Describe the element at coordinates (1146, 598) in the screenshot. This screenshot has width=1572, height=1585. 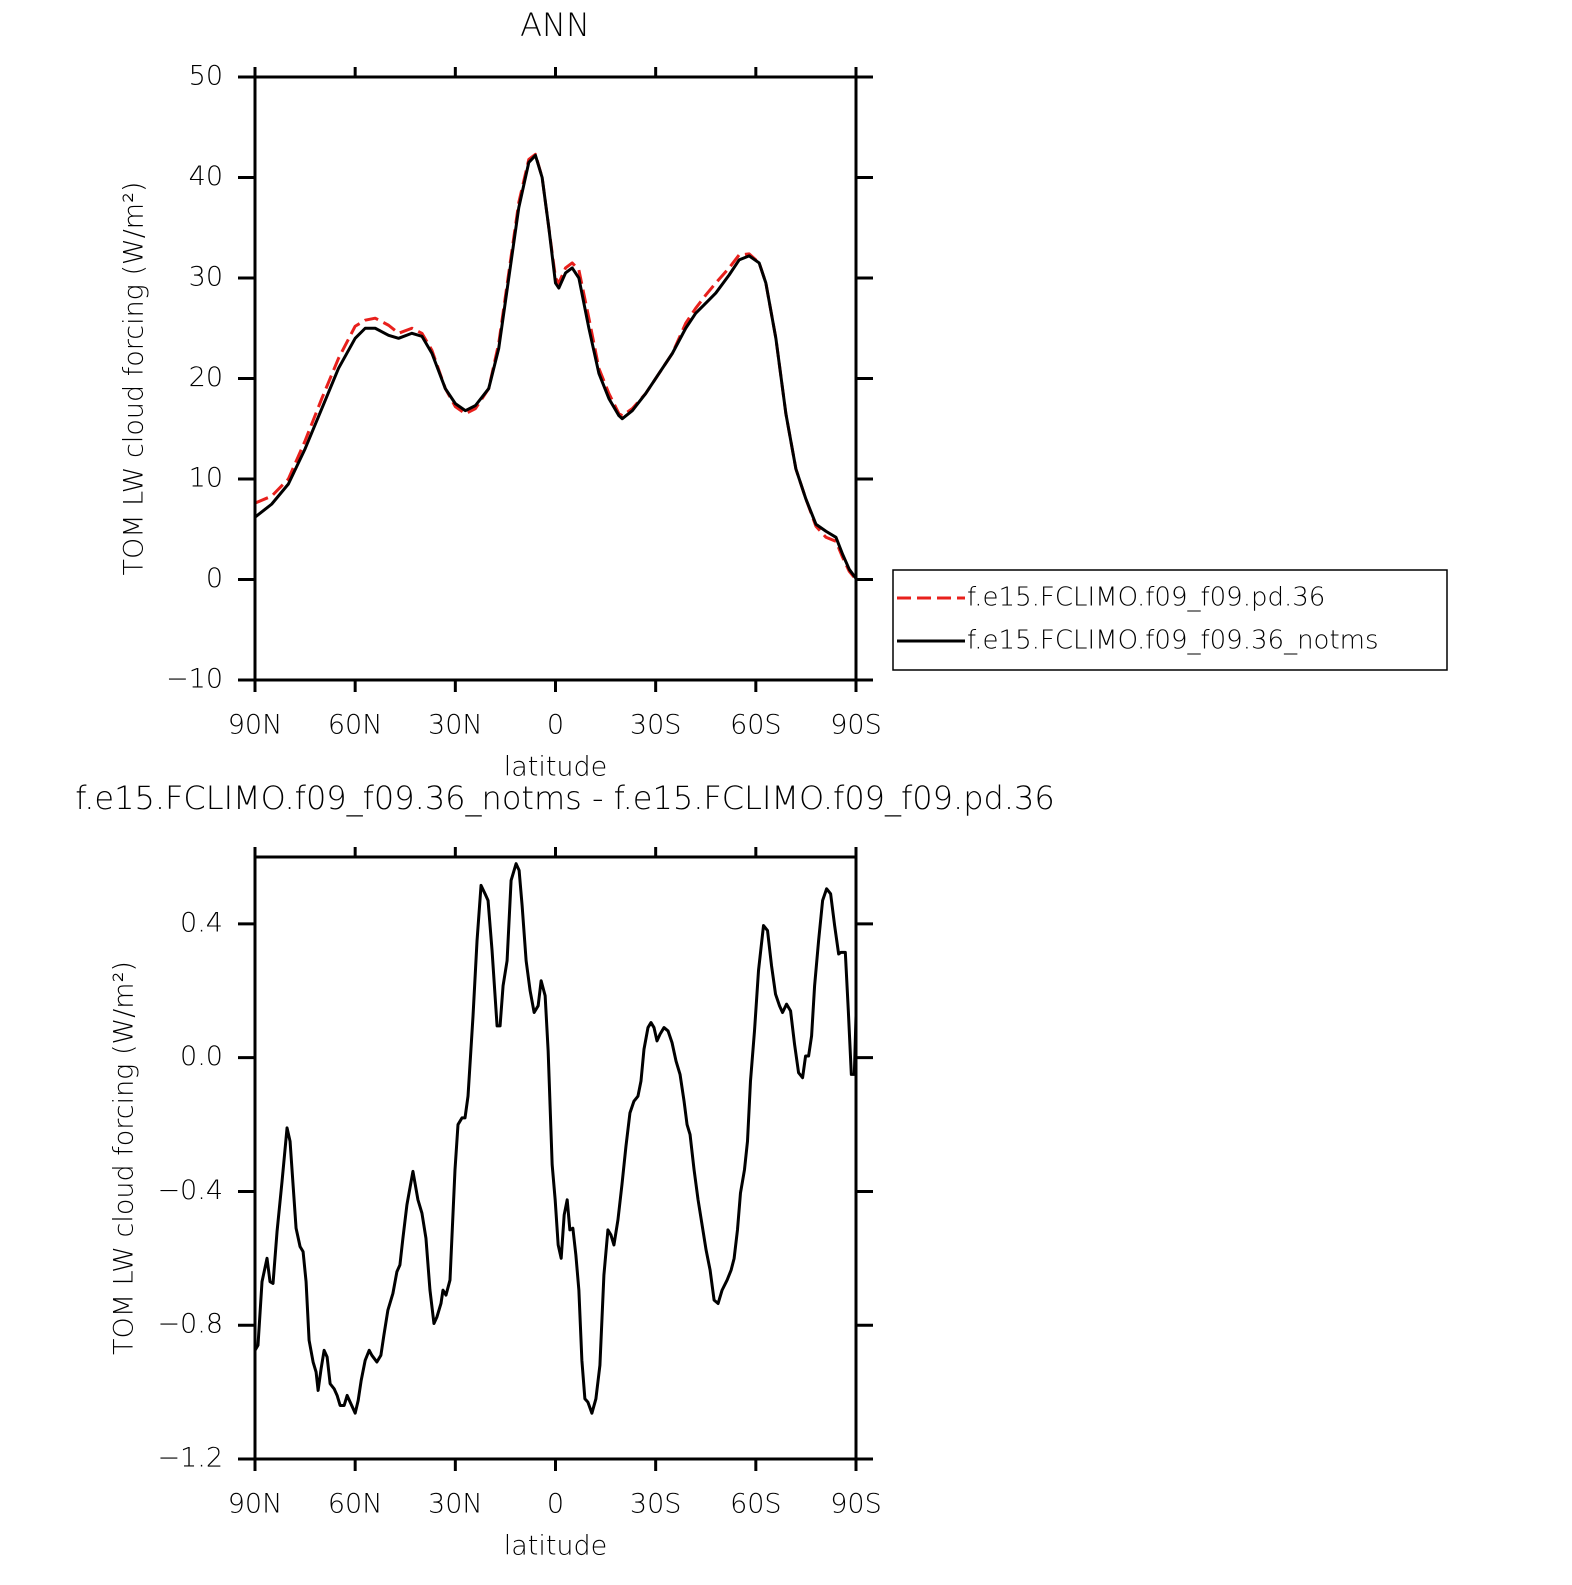
I see `legend-label: f.e15.FCLIMO.f09_f09.pd.36` at that location.